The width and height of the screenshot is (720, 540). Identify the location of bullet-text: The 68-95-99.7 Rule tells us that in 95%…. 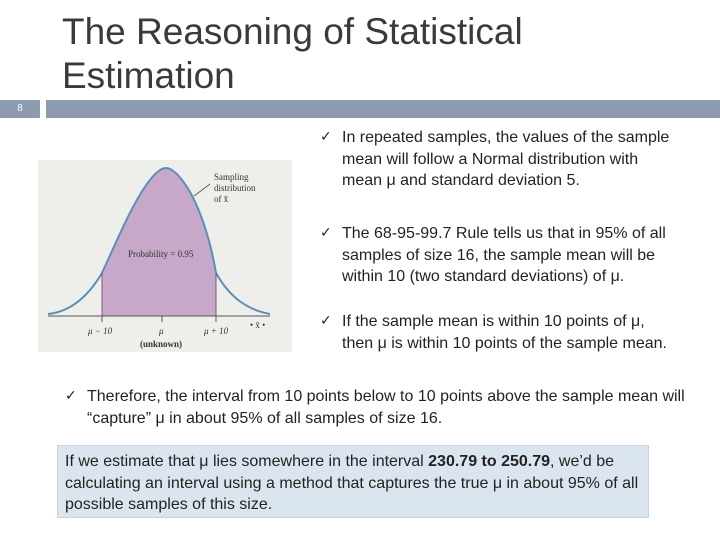
(504, 255).